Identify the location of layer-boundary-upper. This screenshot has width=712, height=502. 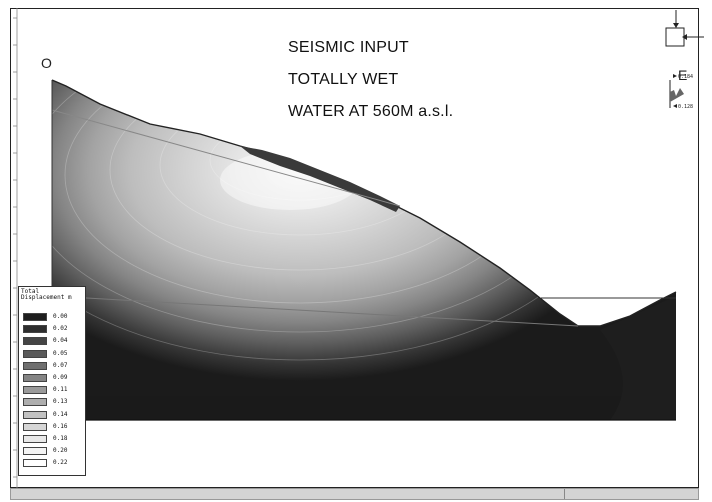
(226, 158).